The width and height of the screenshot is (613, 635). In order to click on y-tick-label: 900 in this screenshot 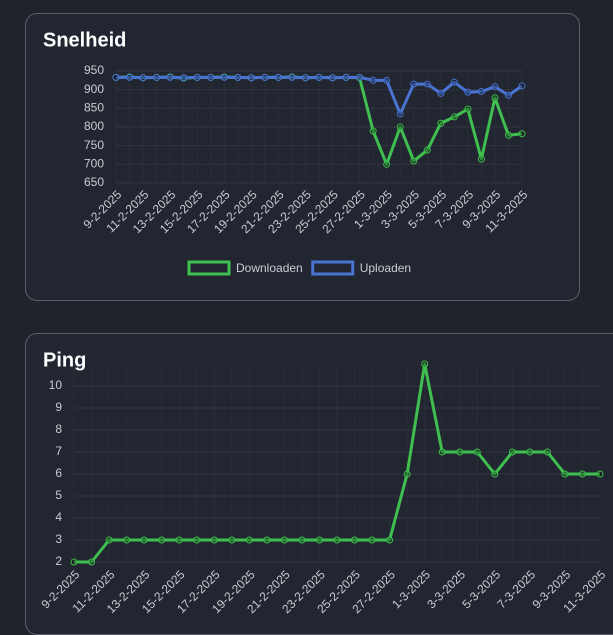, I will do `click(94, 89)`.